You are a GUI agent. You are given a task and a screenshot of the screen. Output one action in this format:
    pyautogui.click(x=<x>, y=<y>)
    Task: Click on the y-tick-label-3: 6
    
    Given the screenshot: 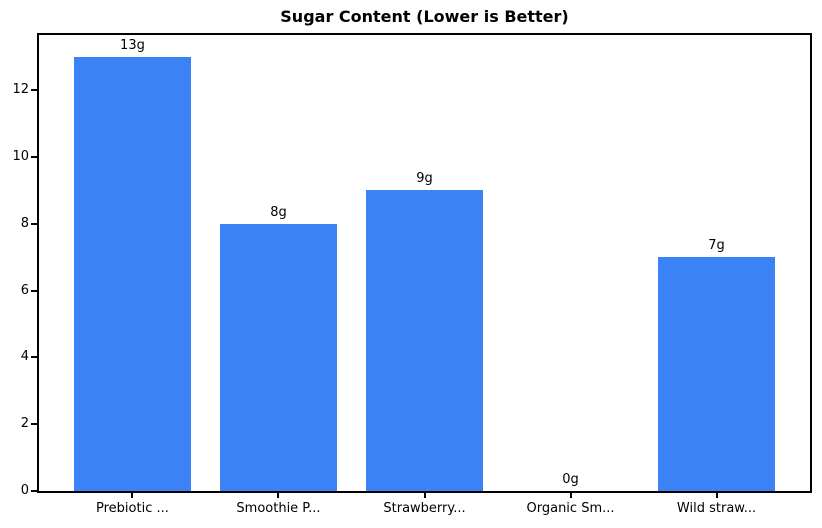 What is the action you would take?
    pyautogui.click(x=24, y=290)
    